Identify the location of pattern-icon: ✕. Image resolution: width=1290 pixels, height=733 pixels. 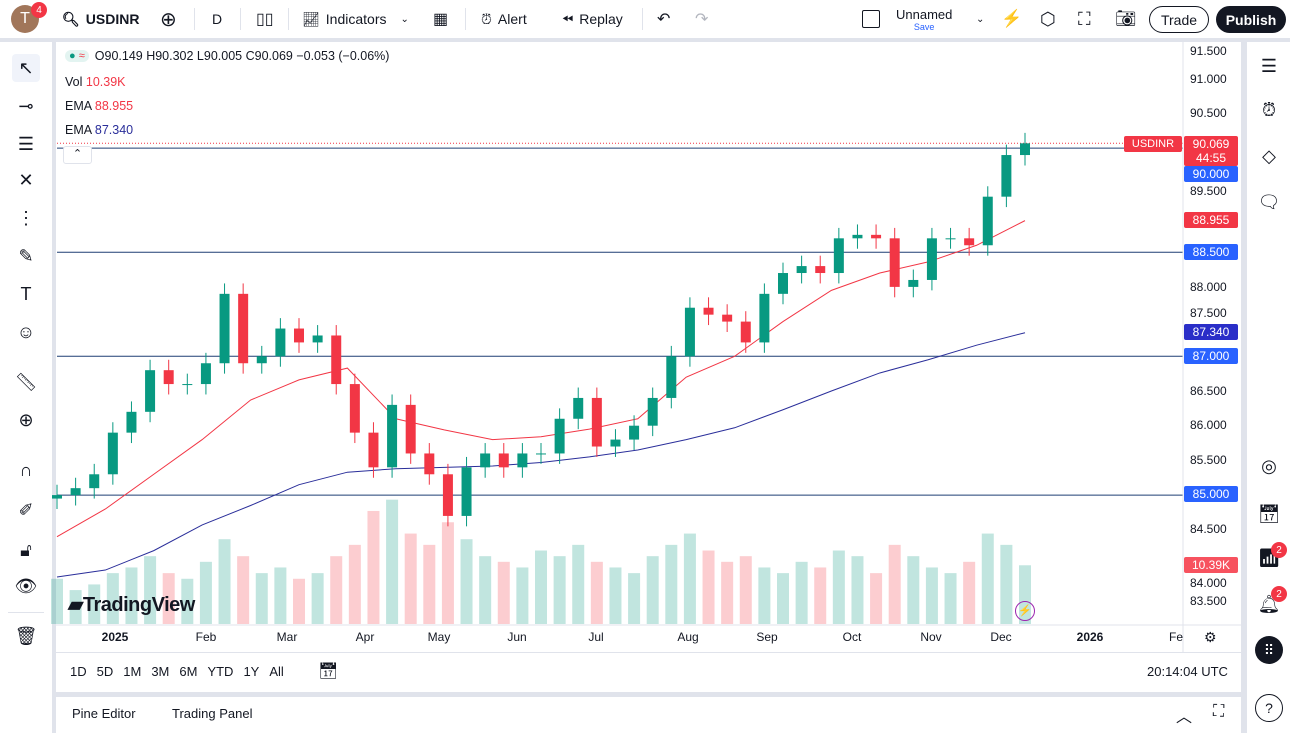
(26, 179).